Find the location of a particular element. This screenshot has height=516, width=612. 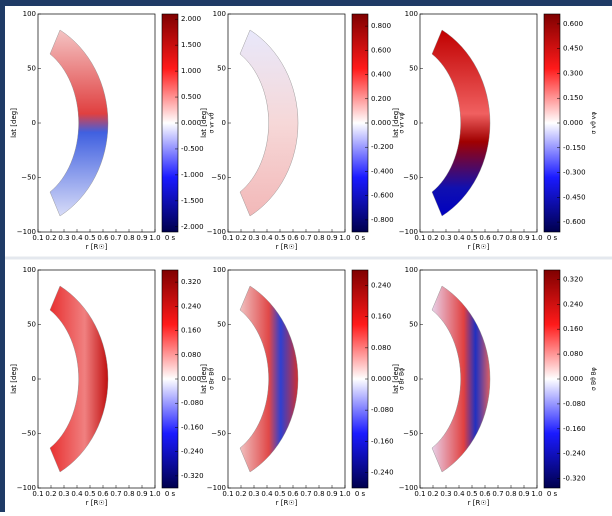

colorbar-tick-label: -0.450 is located at coordinates (574, 197).